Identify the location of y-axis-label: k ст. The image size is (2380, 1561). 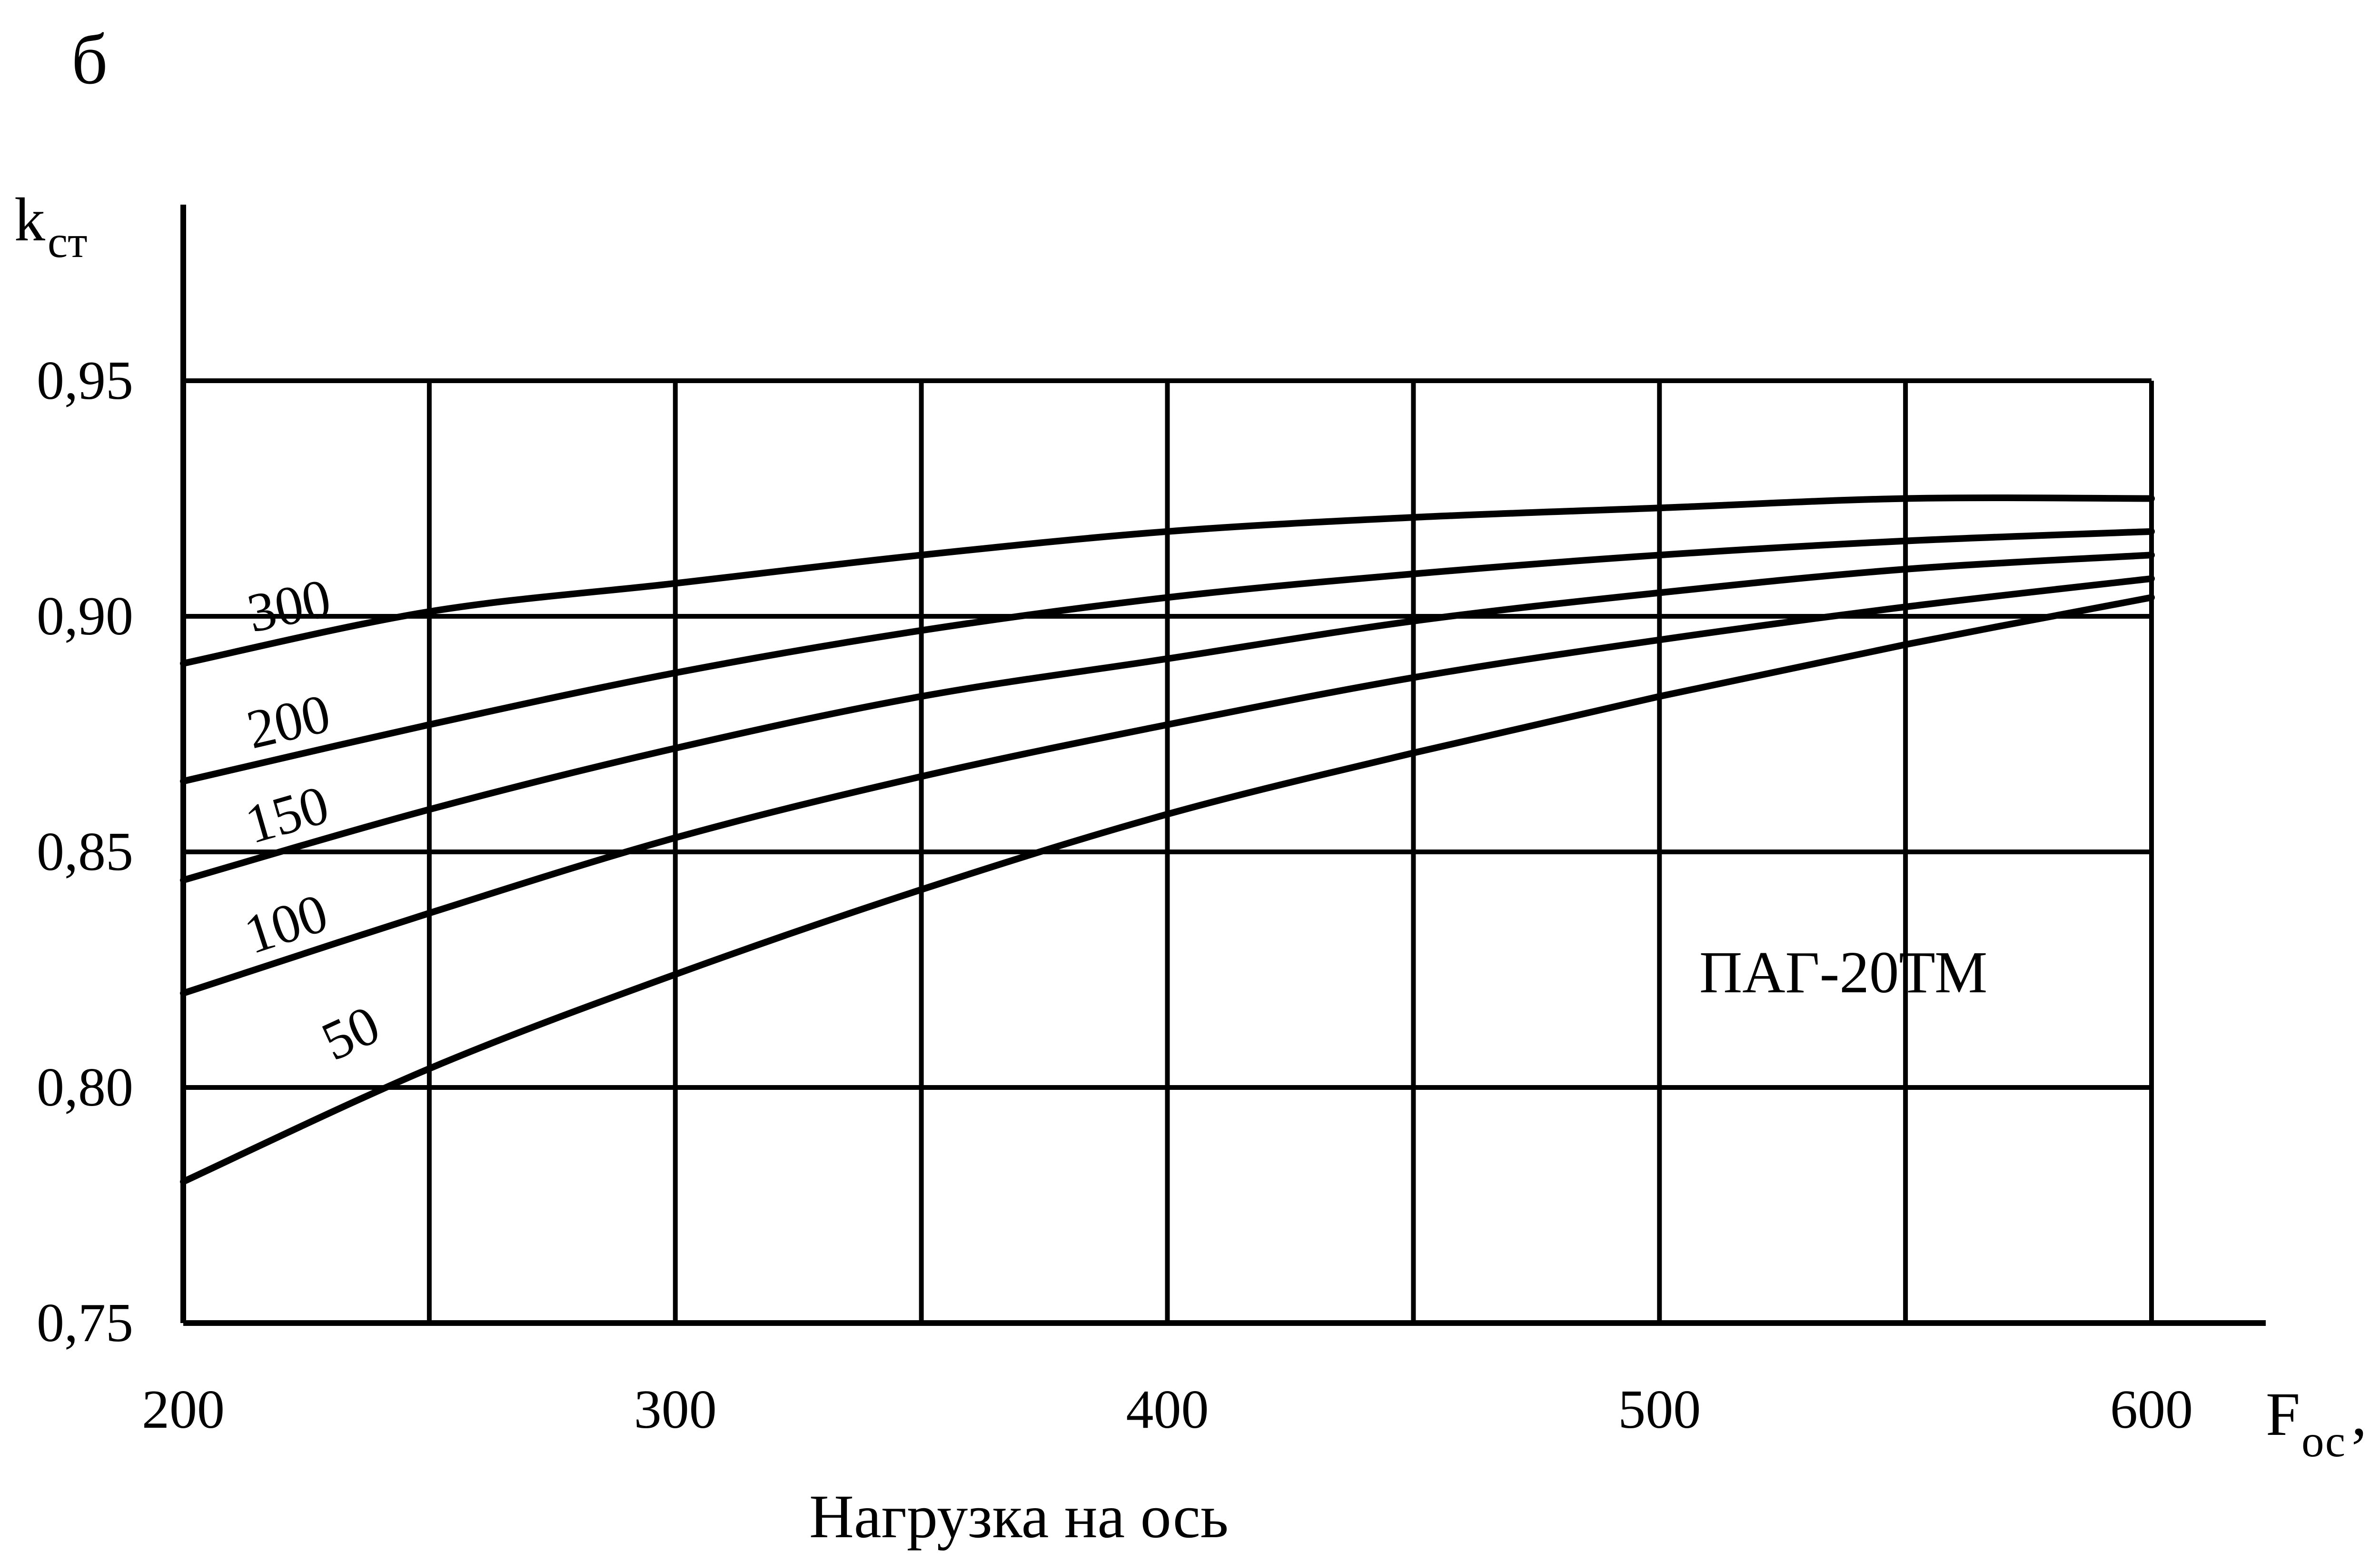
(51, 226).